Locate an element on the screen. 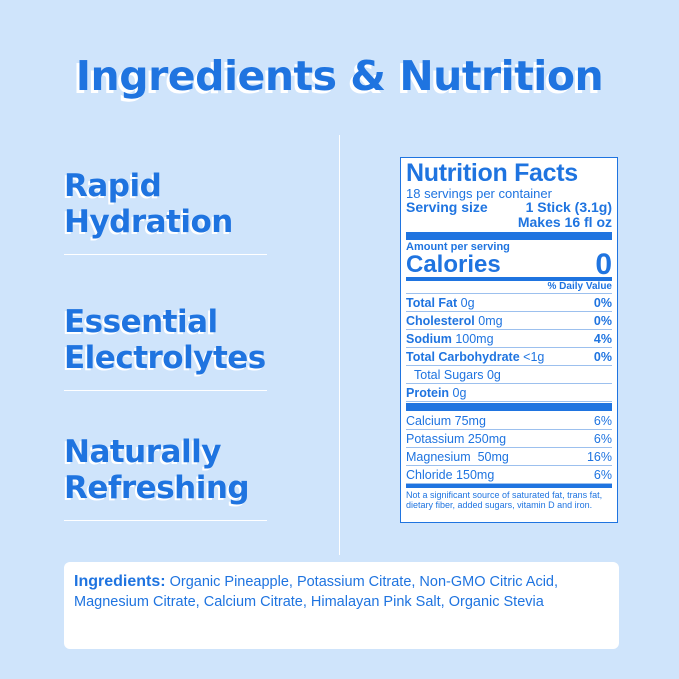 The width and height of the screenshot is (679, 679). mineral-dv: 16% is located at coordinates (599, 456).